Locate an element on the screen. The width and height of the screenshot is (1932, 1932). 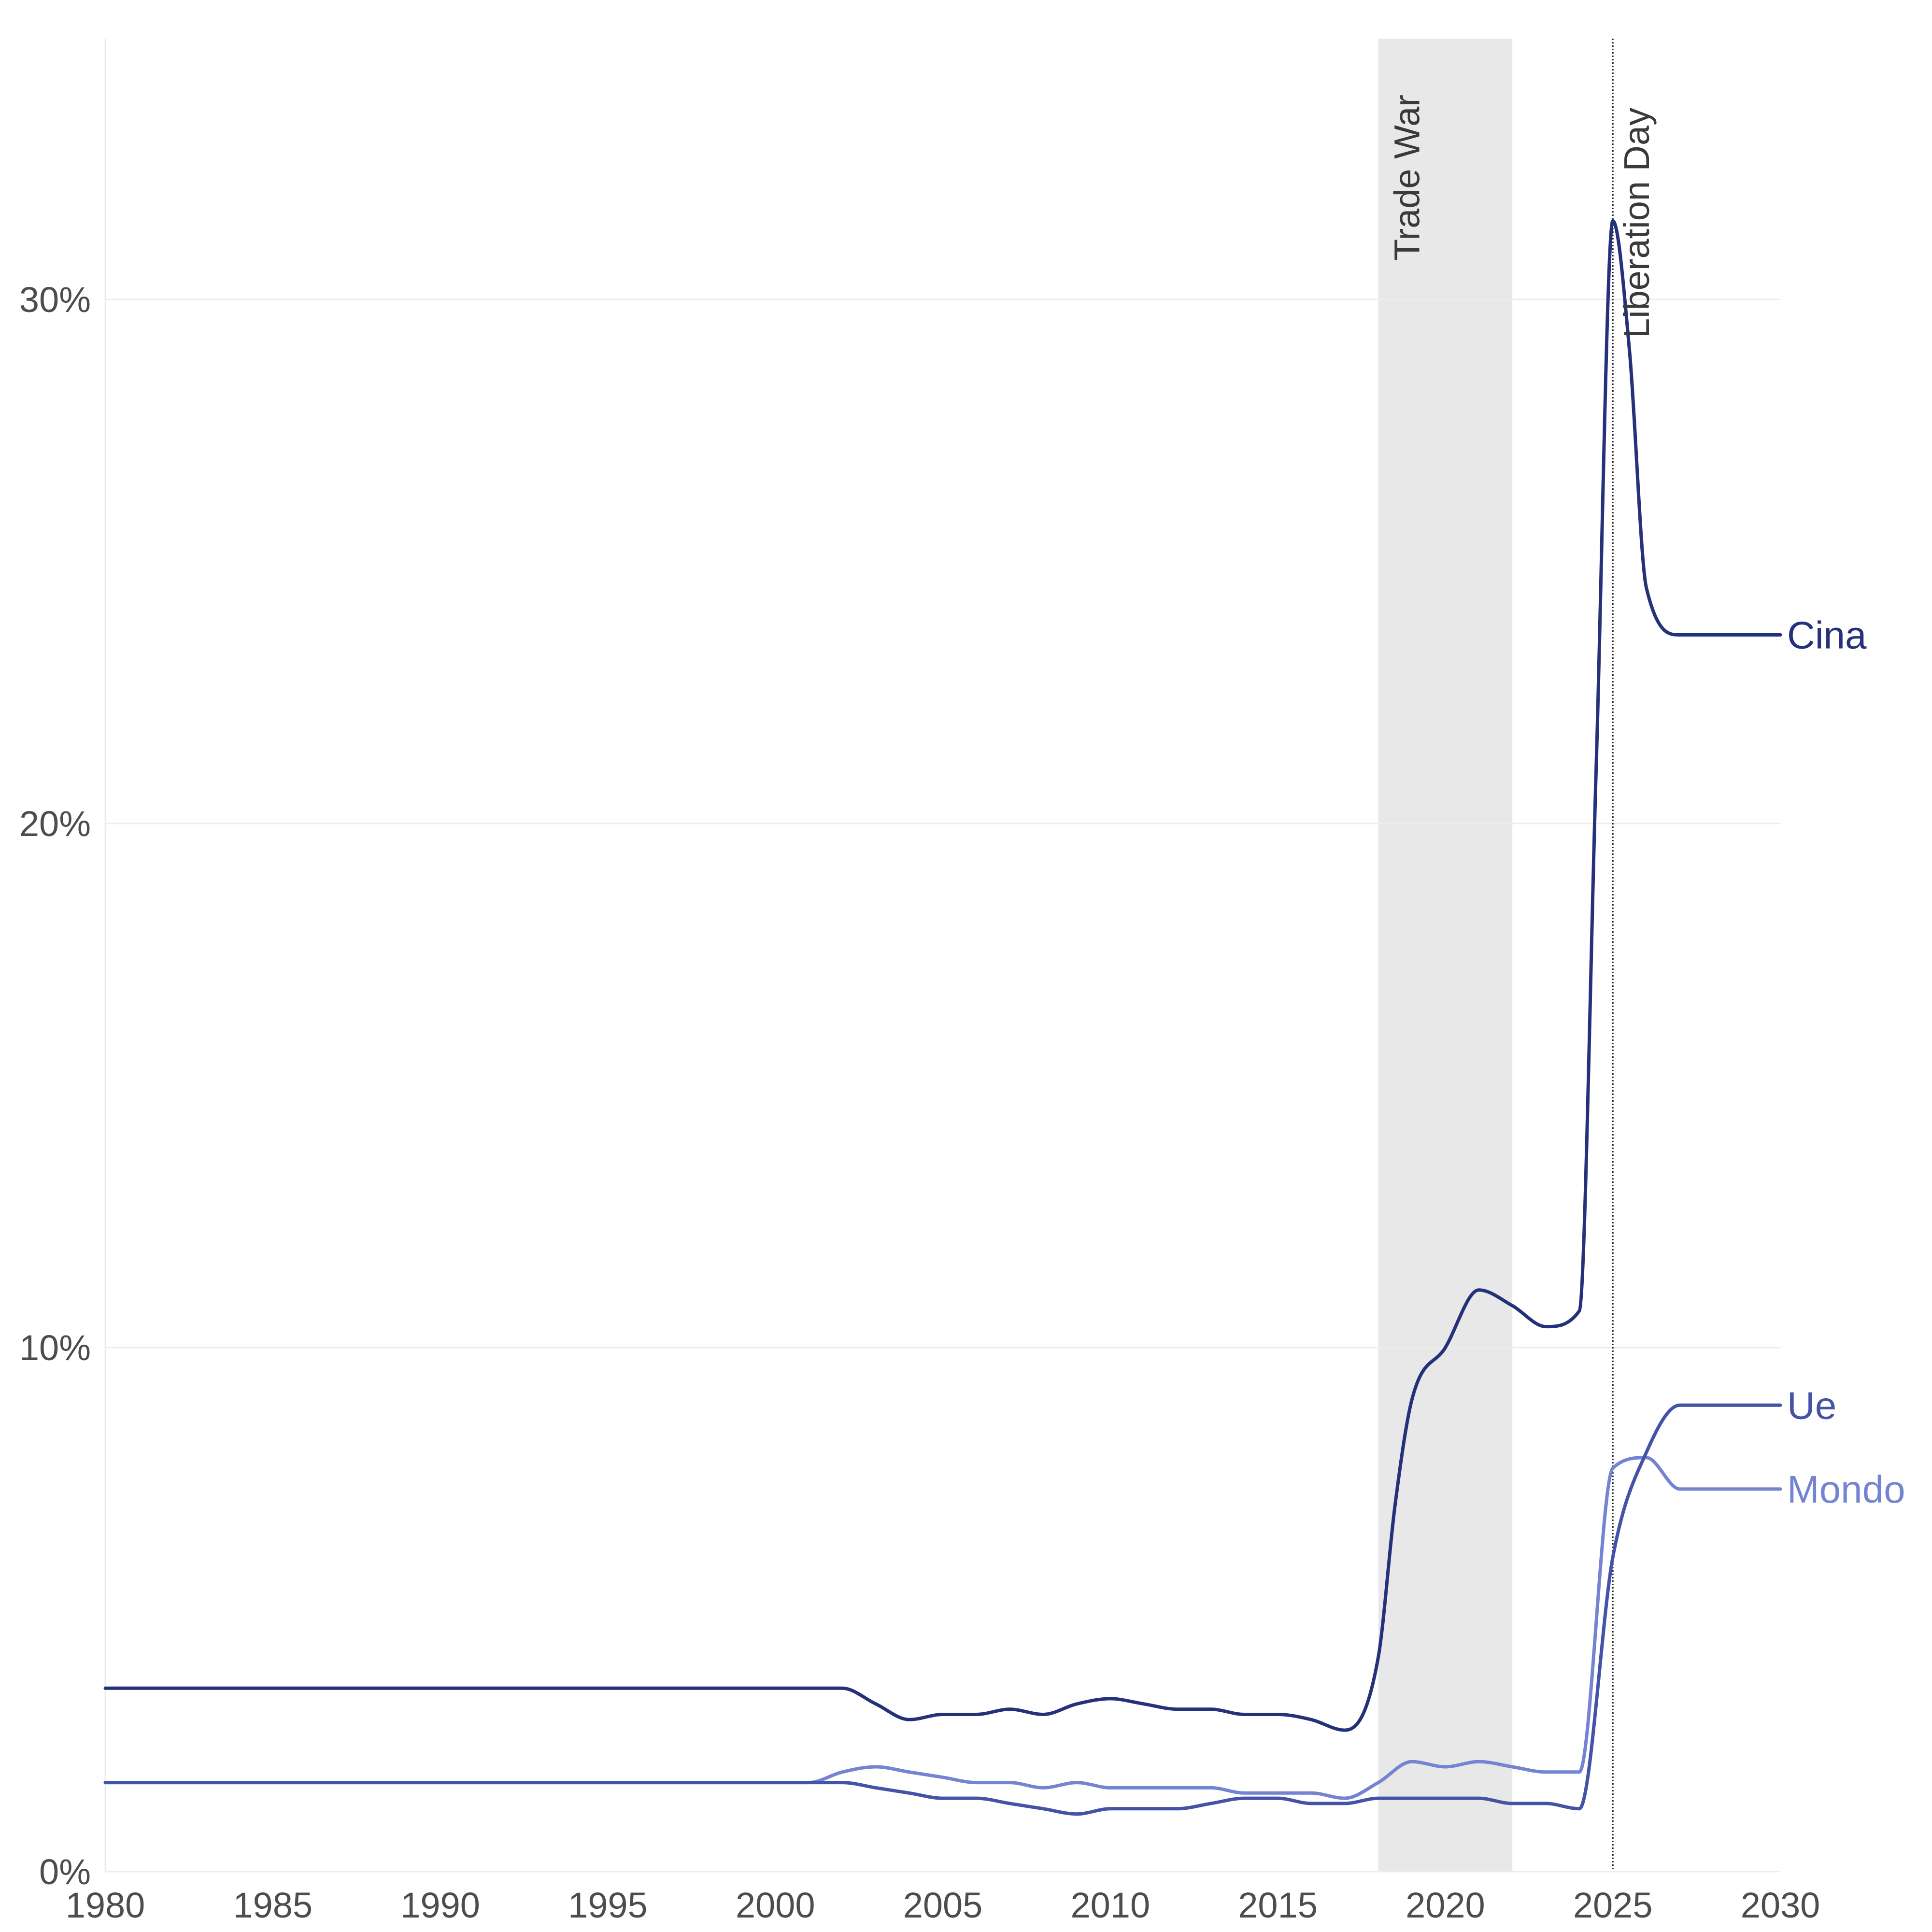
series-label-mondo: Mondo is located at coordinates (1846, 1489).